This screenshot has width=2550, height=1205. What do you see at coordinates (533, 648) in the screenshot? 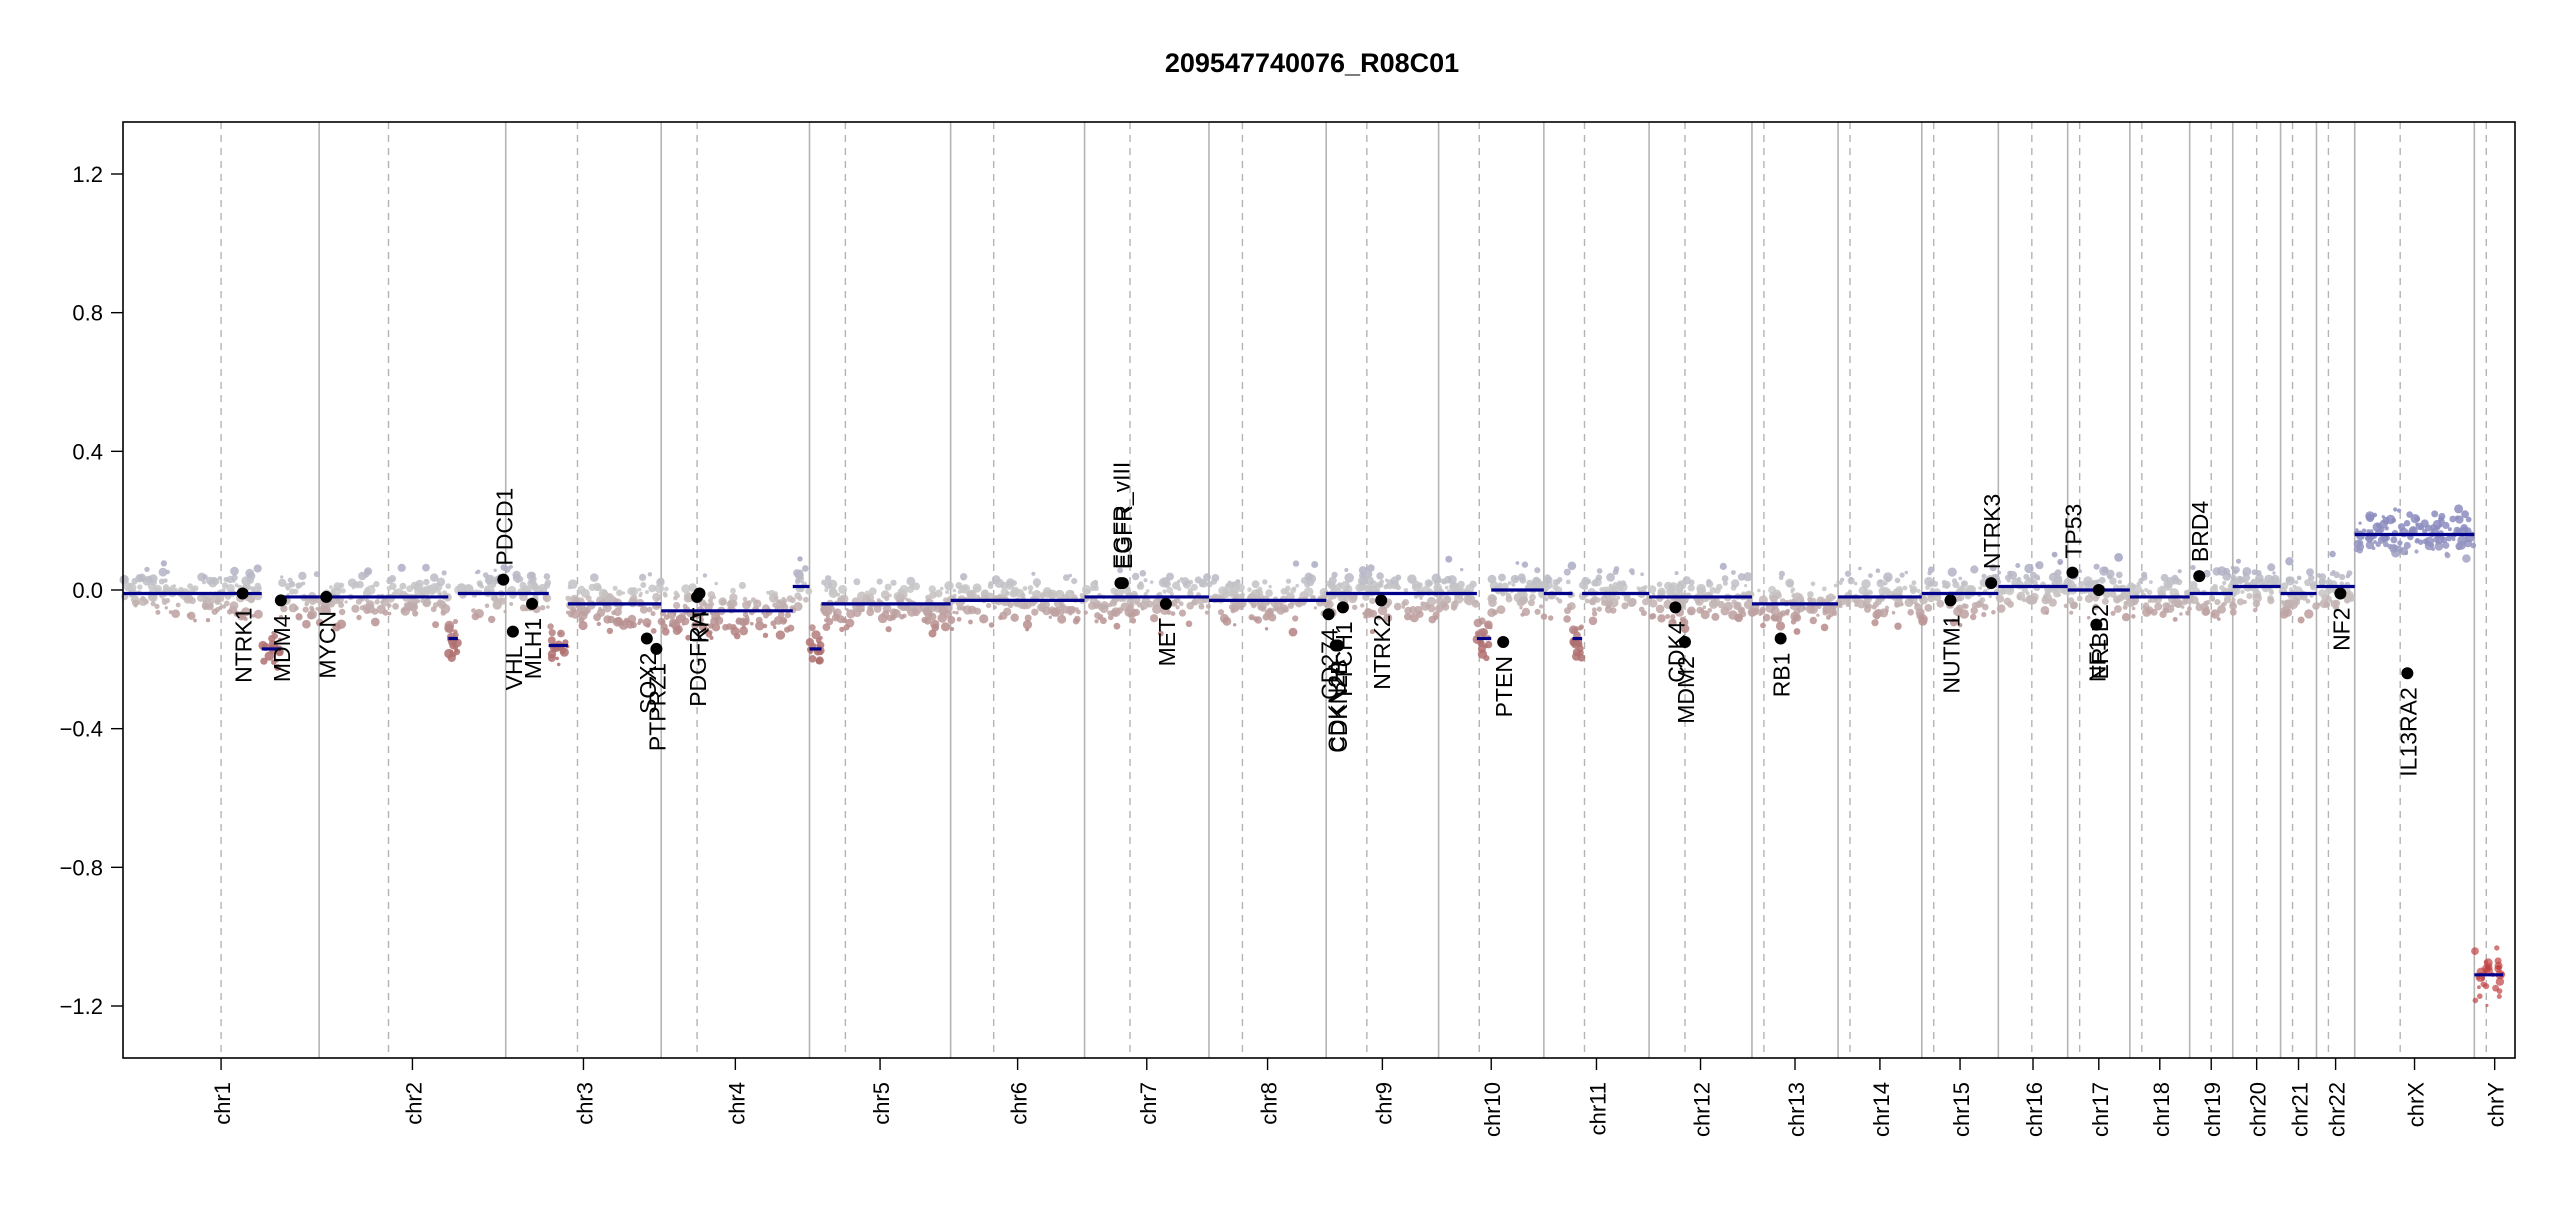
I see `gene-label: MLH1` at bounding box center [533, 648].